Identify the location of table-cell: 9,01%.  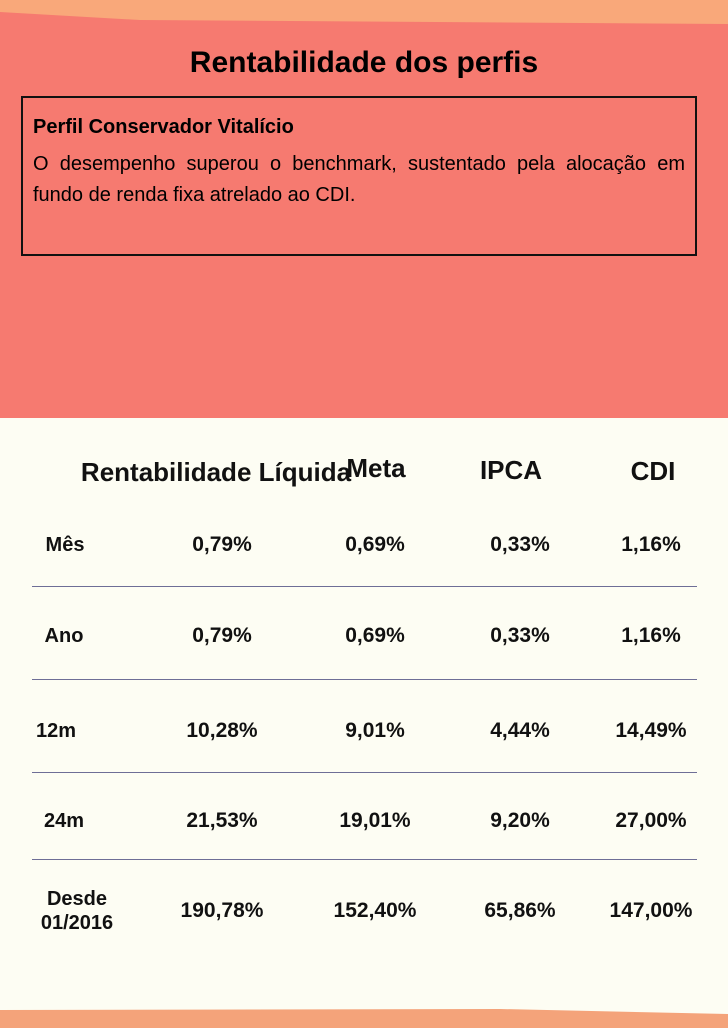
(375, 730).